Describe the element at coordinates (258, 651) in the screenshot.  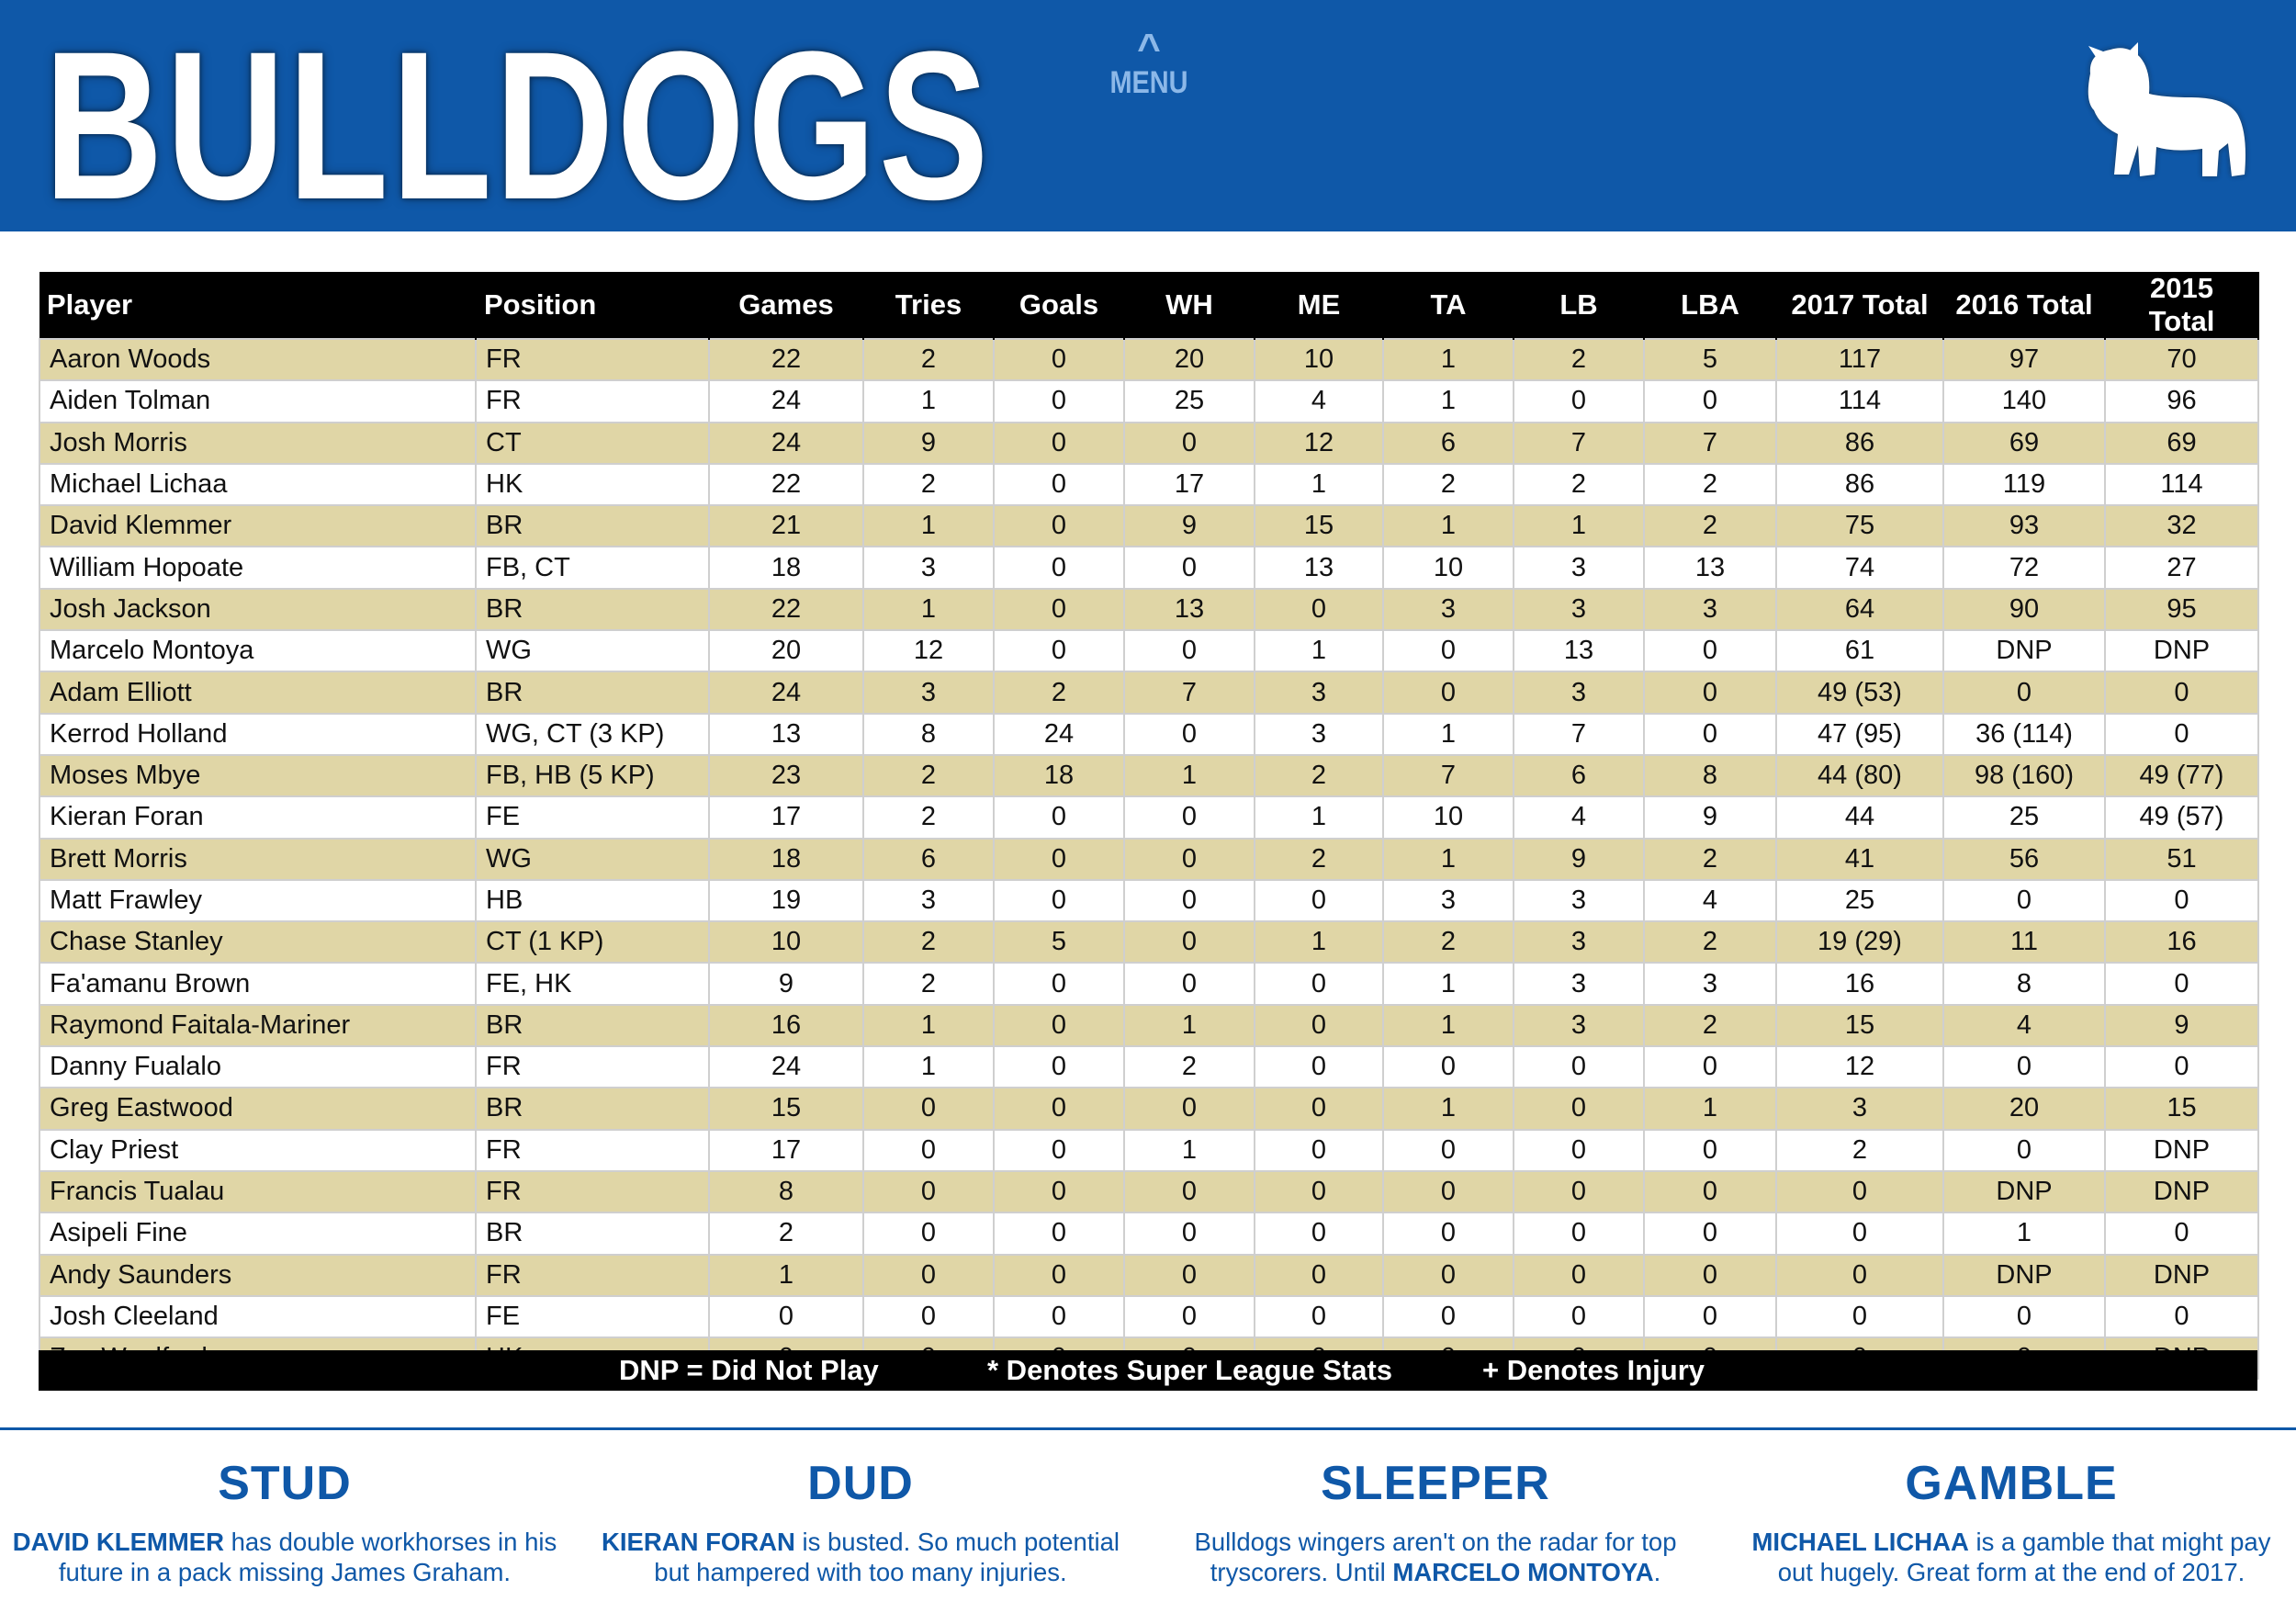
I see `player-name-cell: Marcelo Montoya` at that location.